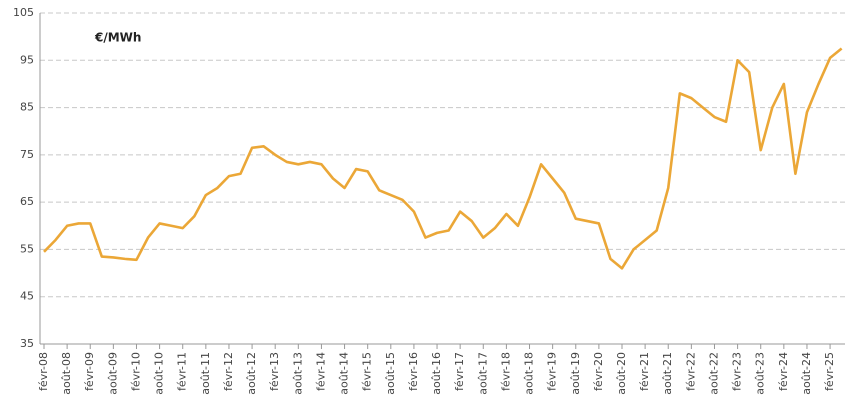  Describe the element at coordinates (598, 371) in the screenshot. I see `x-tick-label: févr-20` at that location.